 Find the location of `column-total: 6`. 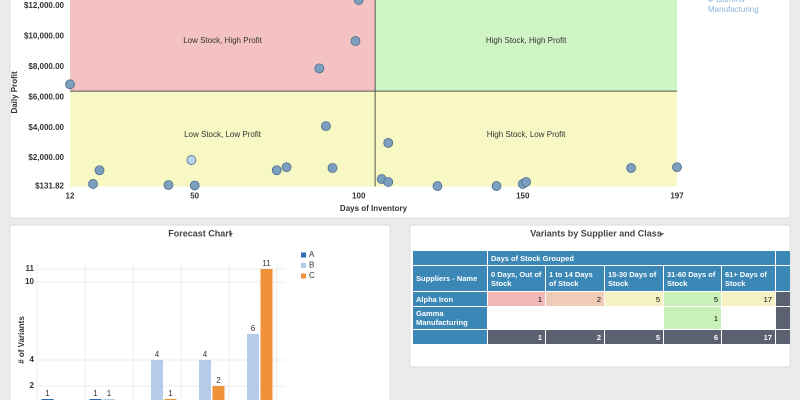

column-total: 6 is located at coordinates (692, 337).